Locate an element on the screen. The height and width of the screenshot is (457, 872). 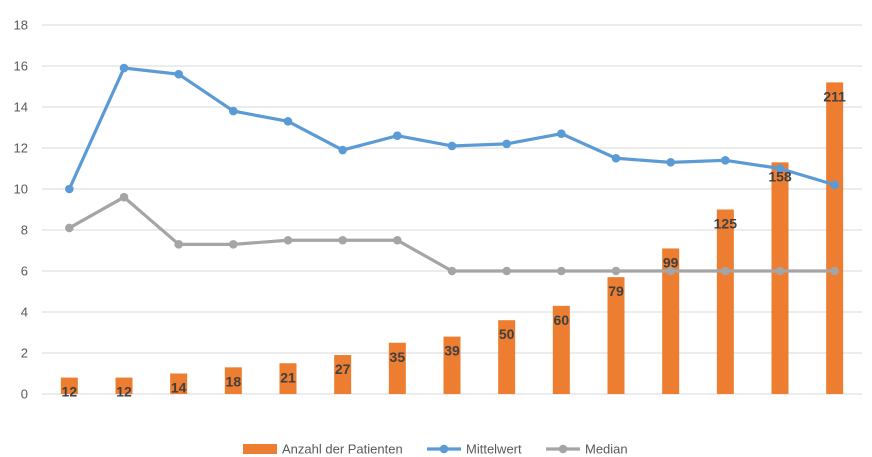
bar-data-label: 158 is located at coordinates (780, 176).